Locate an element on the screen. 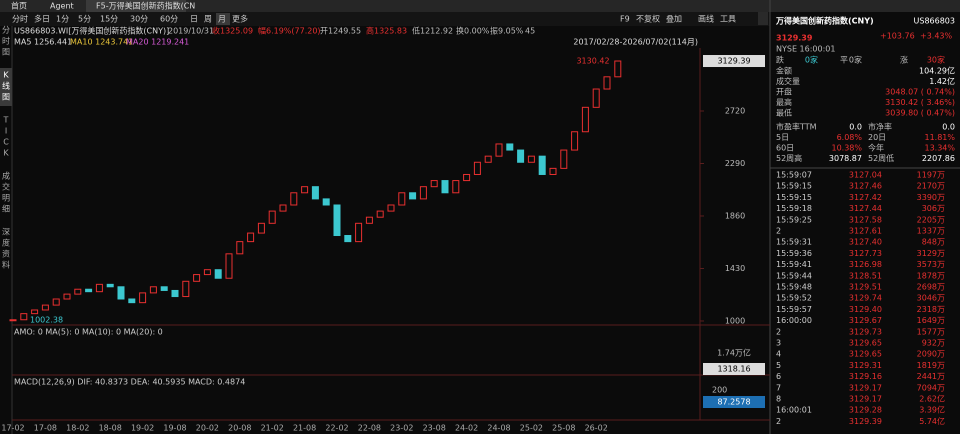 This screenshot has height=434, width=960. pair-label: 20日 is located at coordinates (877, 137).